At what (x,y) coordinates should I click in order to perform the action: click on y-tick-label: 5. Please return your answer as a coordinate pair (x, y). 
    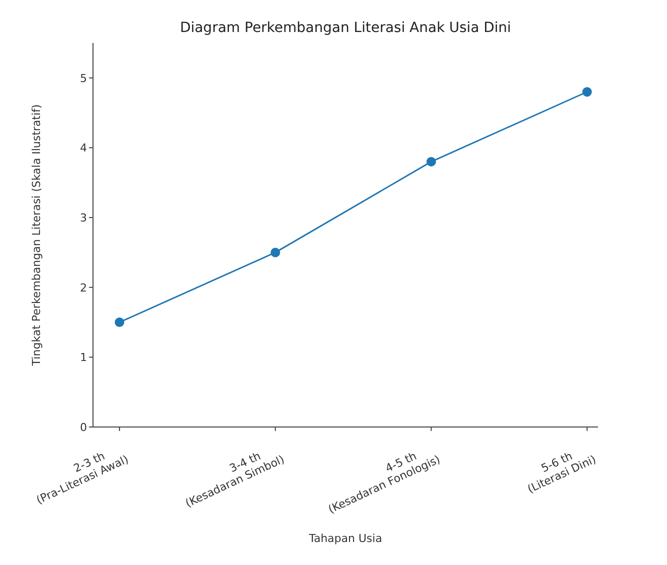
    Looking at the image, I should click on (83, 78).